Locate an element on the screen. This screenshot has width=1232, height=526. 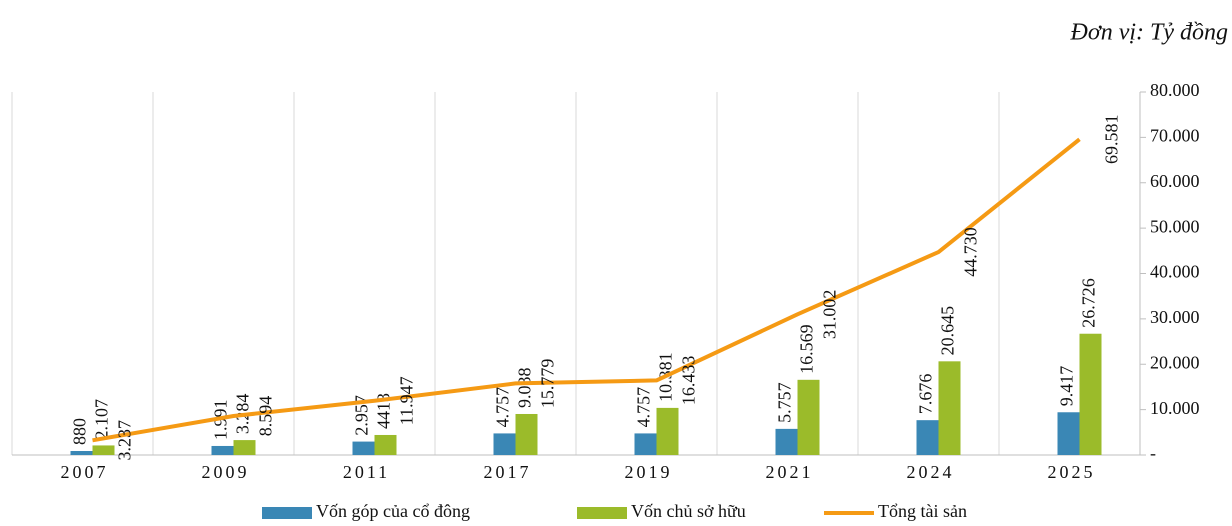
bar-value-label: 9.417 is located at coordinates (1067, 386).